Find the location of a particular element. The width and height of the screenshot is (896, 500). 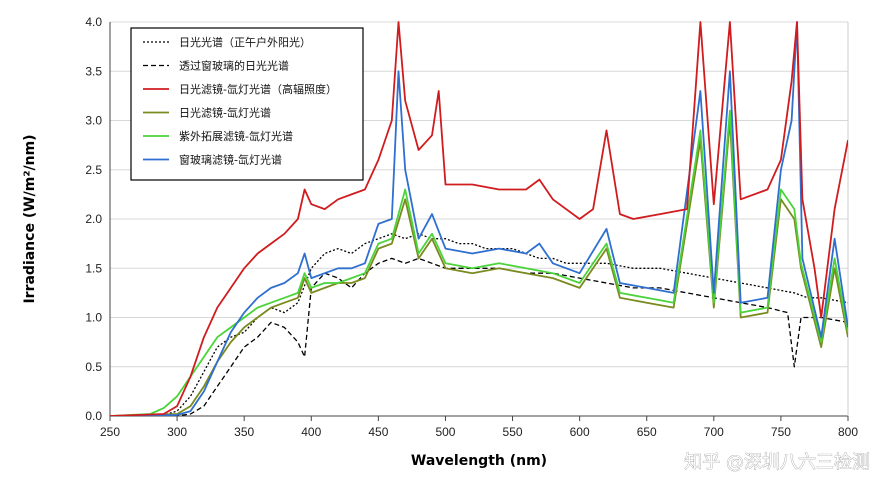

x-axis-title: Wavelength (nm) is located at coordinates (479, 461).